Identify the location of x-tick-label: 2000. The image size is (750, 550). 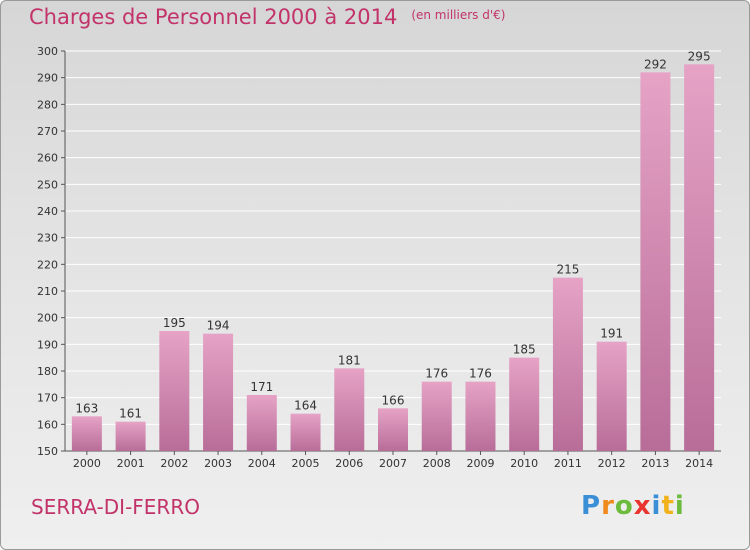
(87, 463).